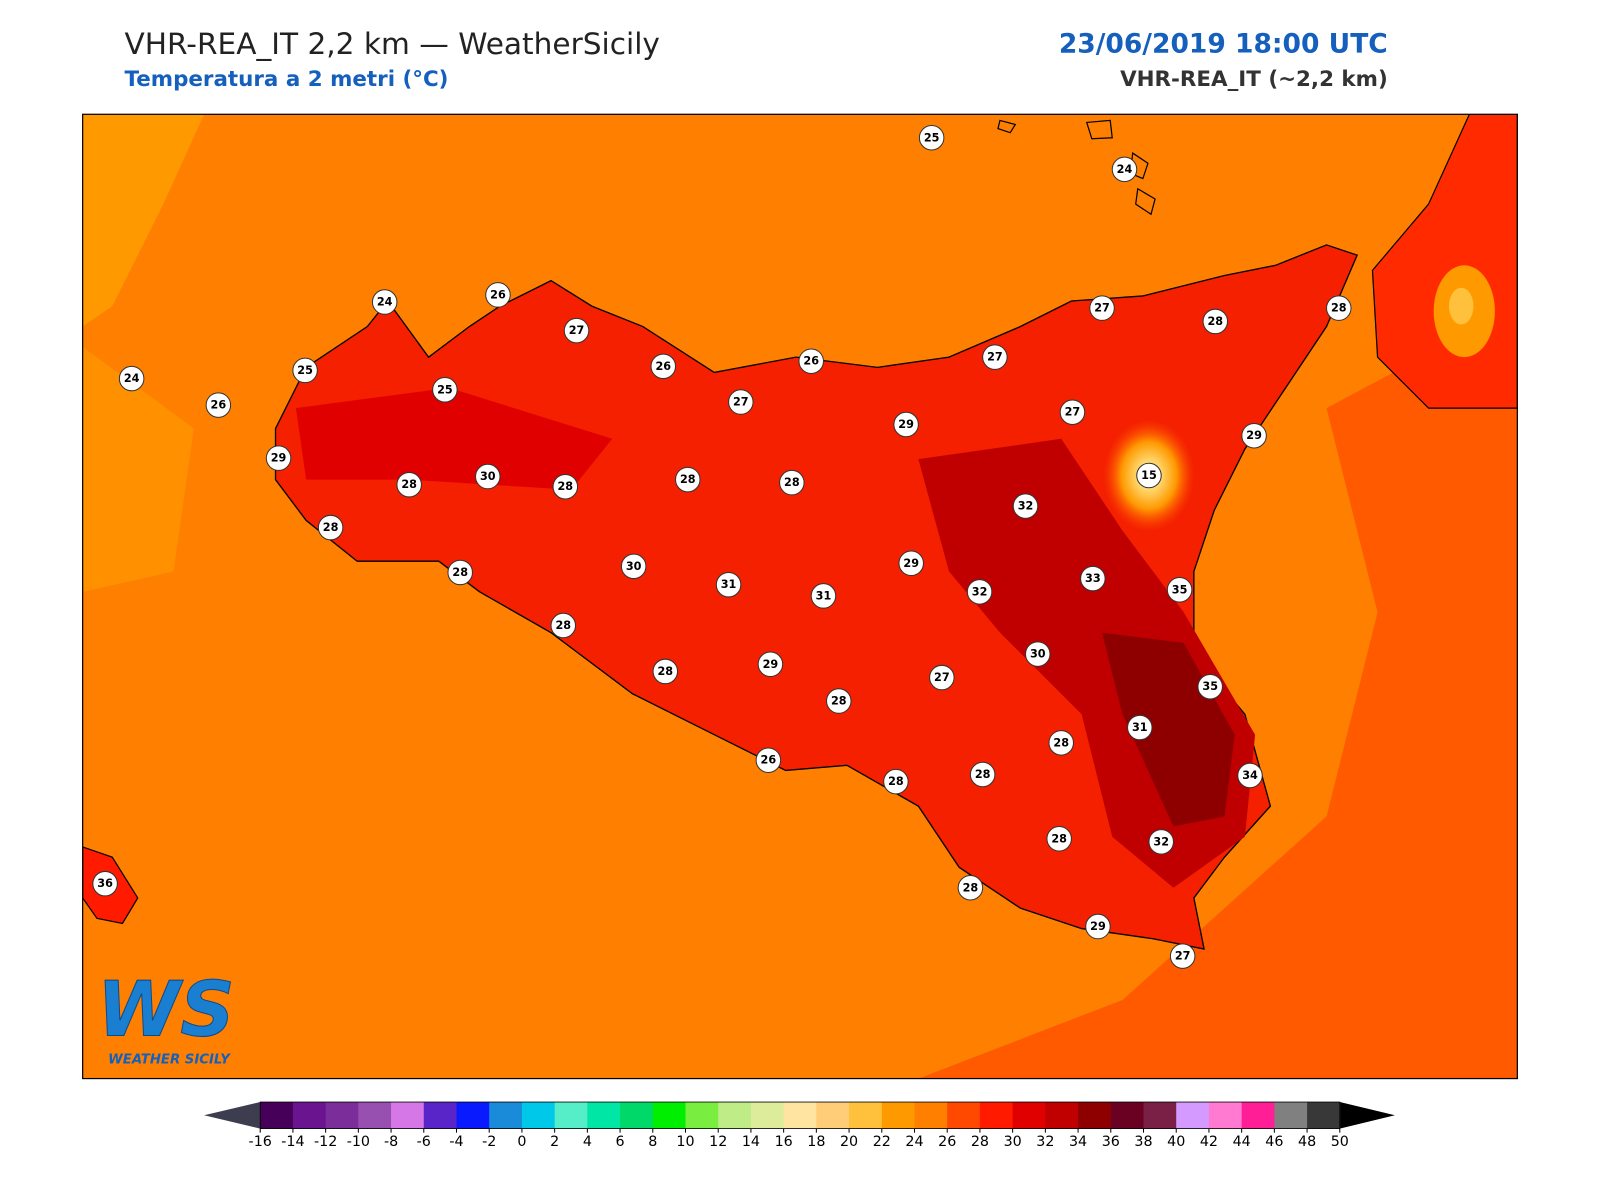  I want to click on colorbar-tick-label: 20, so click(849, 1142).